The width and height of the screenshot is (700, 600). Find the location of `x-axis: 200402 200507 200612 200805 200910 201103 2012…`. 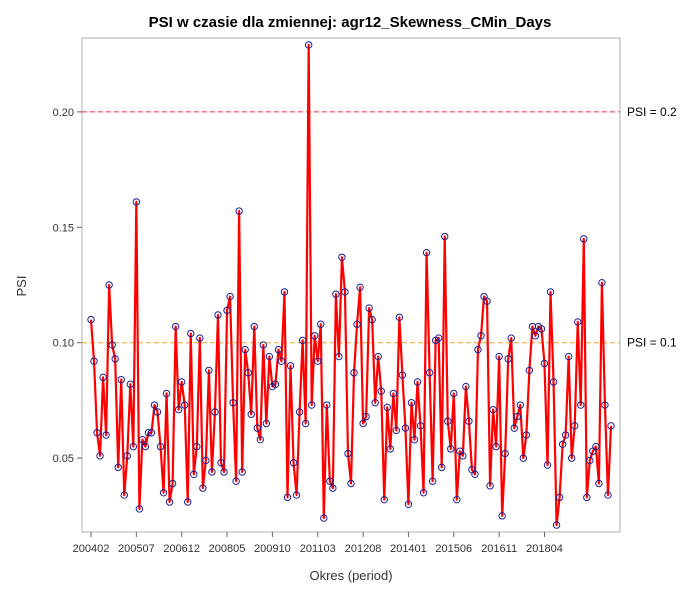

x-axis: 200402 200507 200612 200805 200910 201103 2012… is located at coordinates (318, 543).